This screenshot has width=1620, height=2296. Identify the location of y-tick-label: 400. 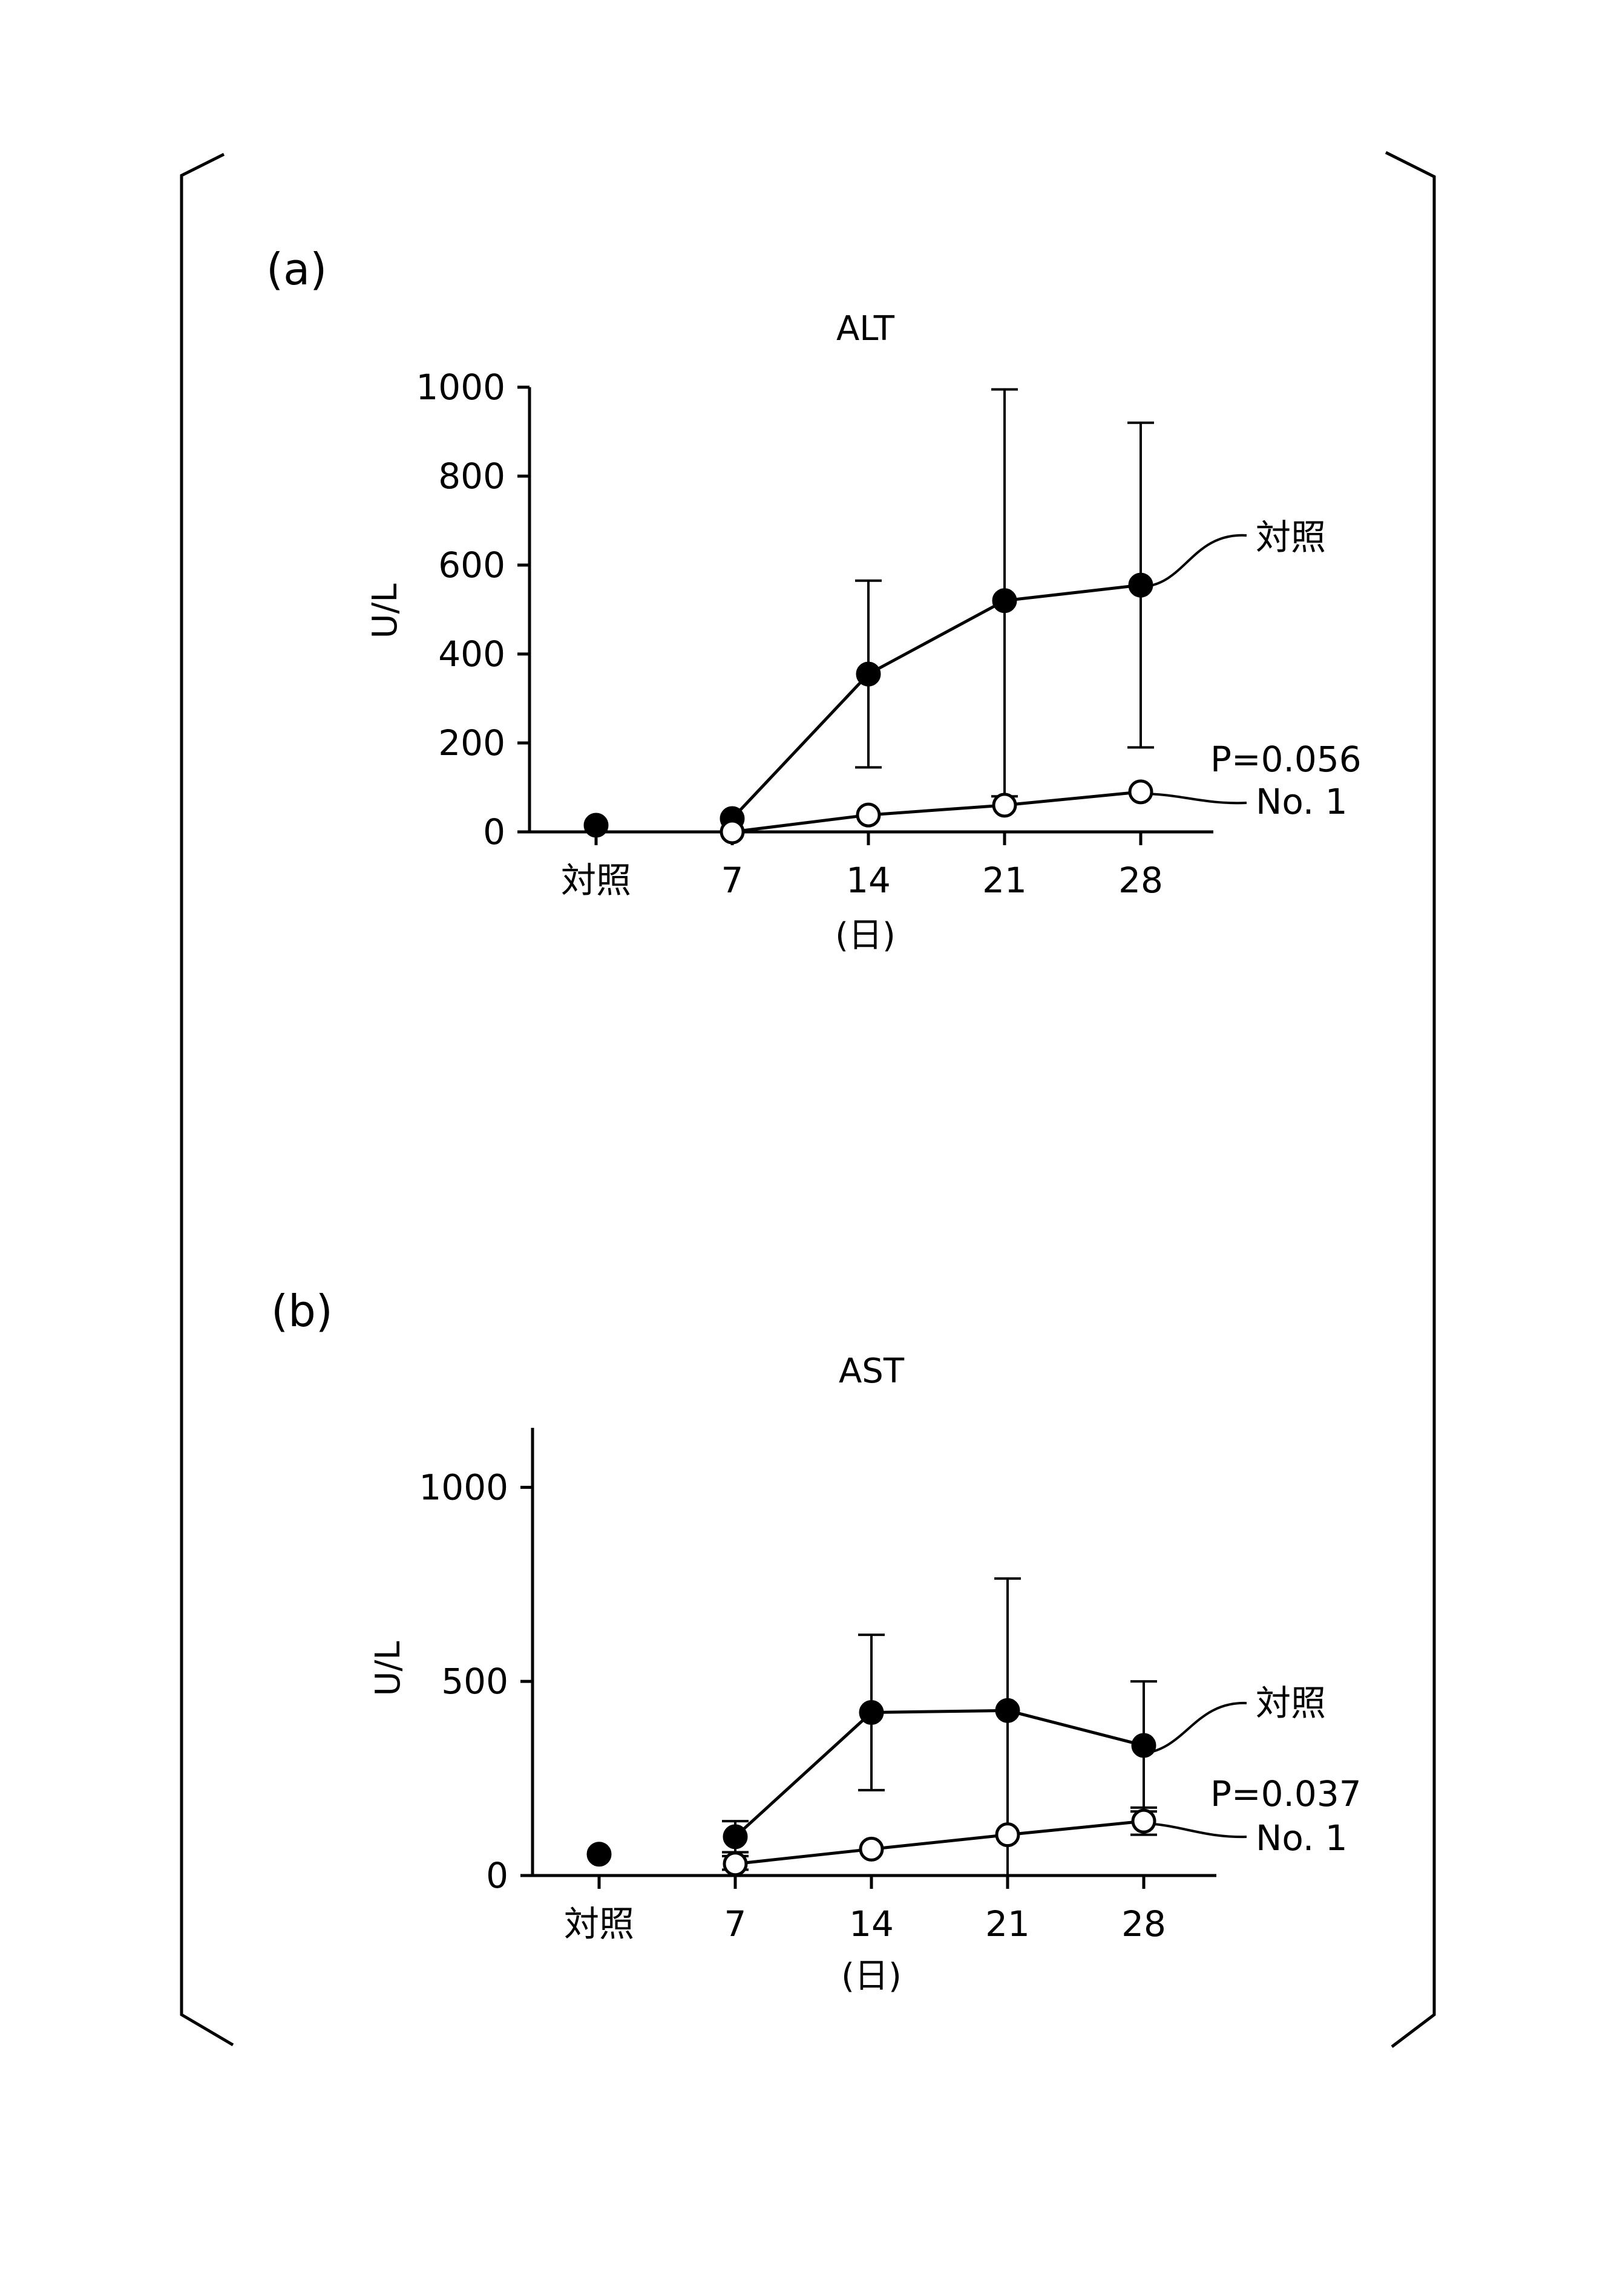
(472, 654).